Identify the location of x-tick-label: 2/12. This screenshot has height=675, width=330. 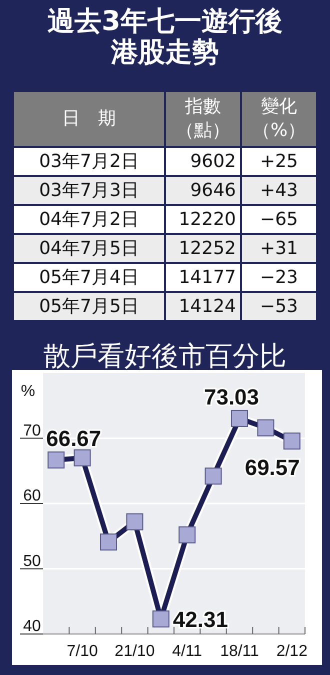
(292, 651).